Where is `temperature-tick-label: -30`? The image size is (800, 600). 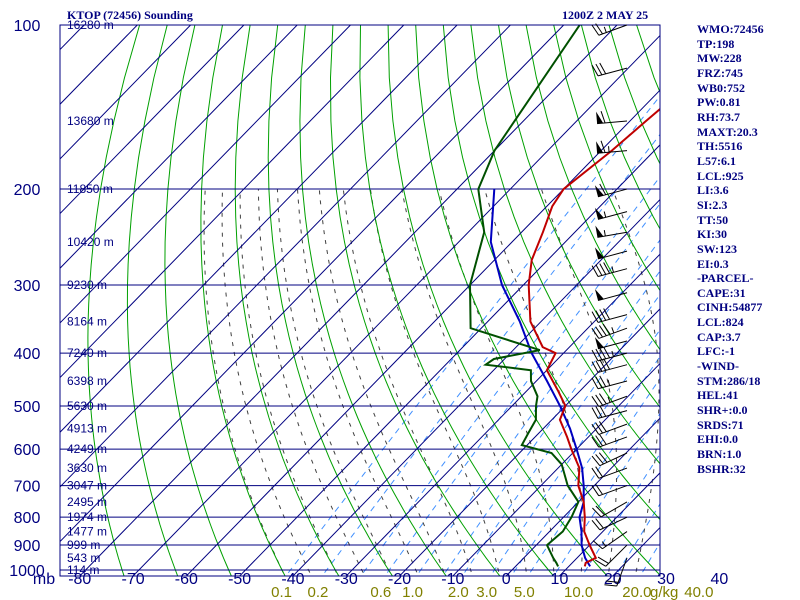
temperature-tick-label: -30 is located at coordinates (346, 579).